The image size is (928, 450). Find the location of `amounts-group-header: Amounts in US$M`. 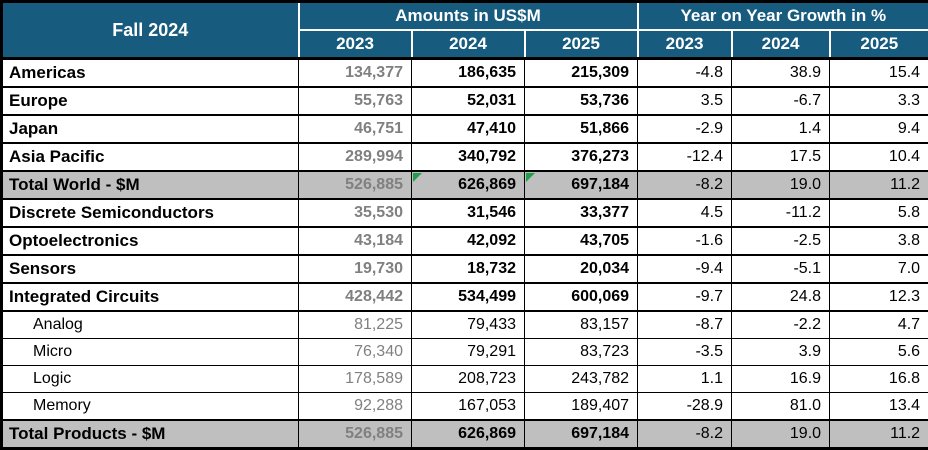

amounts-group-header: Amounts in US$M is located at coordinates (468, 16).